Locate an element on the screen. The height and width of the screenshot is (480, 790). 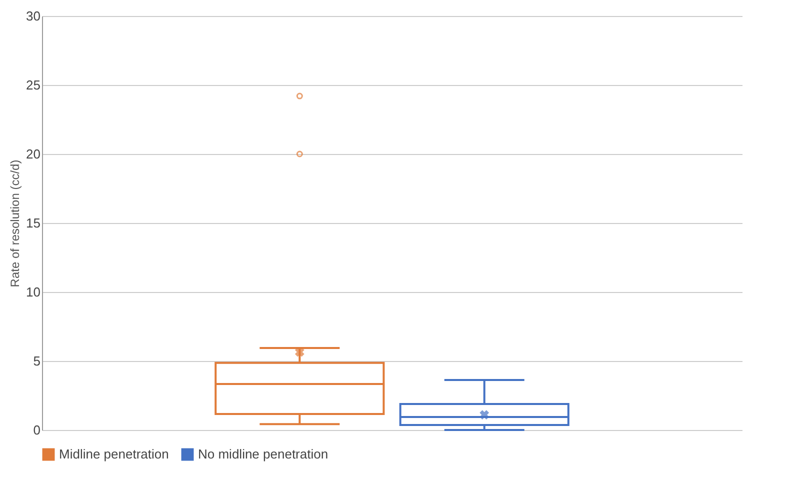
y-tick-label: 5 is located at coordinates (36, 361).